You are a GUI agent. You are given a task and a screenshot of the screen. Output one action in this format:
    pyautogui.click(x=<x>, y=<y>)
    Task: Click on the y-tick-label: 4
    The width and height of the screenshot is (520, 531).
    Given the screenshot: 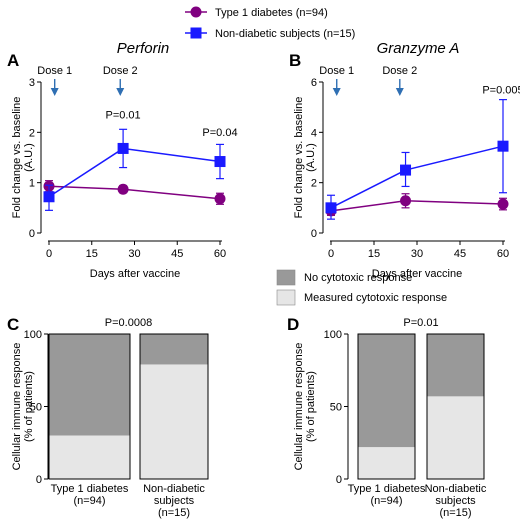 What is the action you would take?
    pyautogui.click(x=314, y=133)
    